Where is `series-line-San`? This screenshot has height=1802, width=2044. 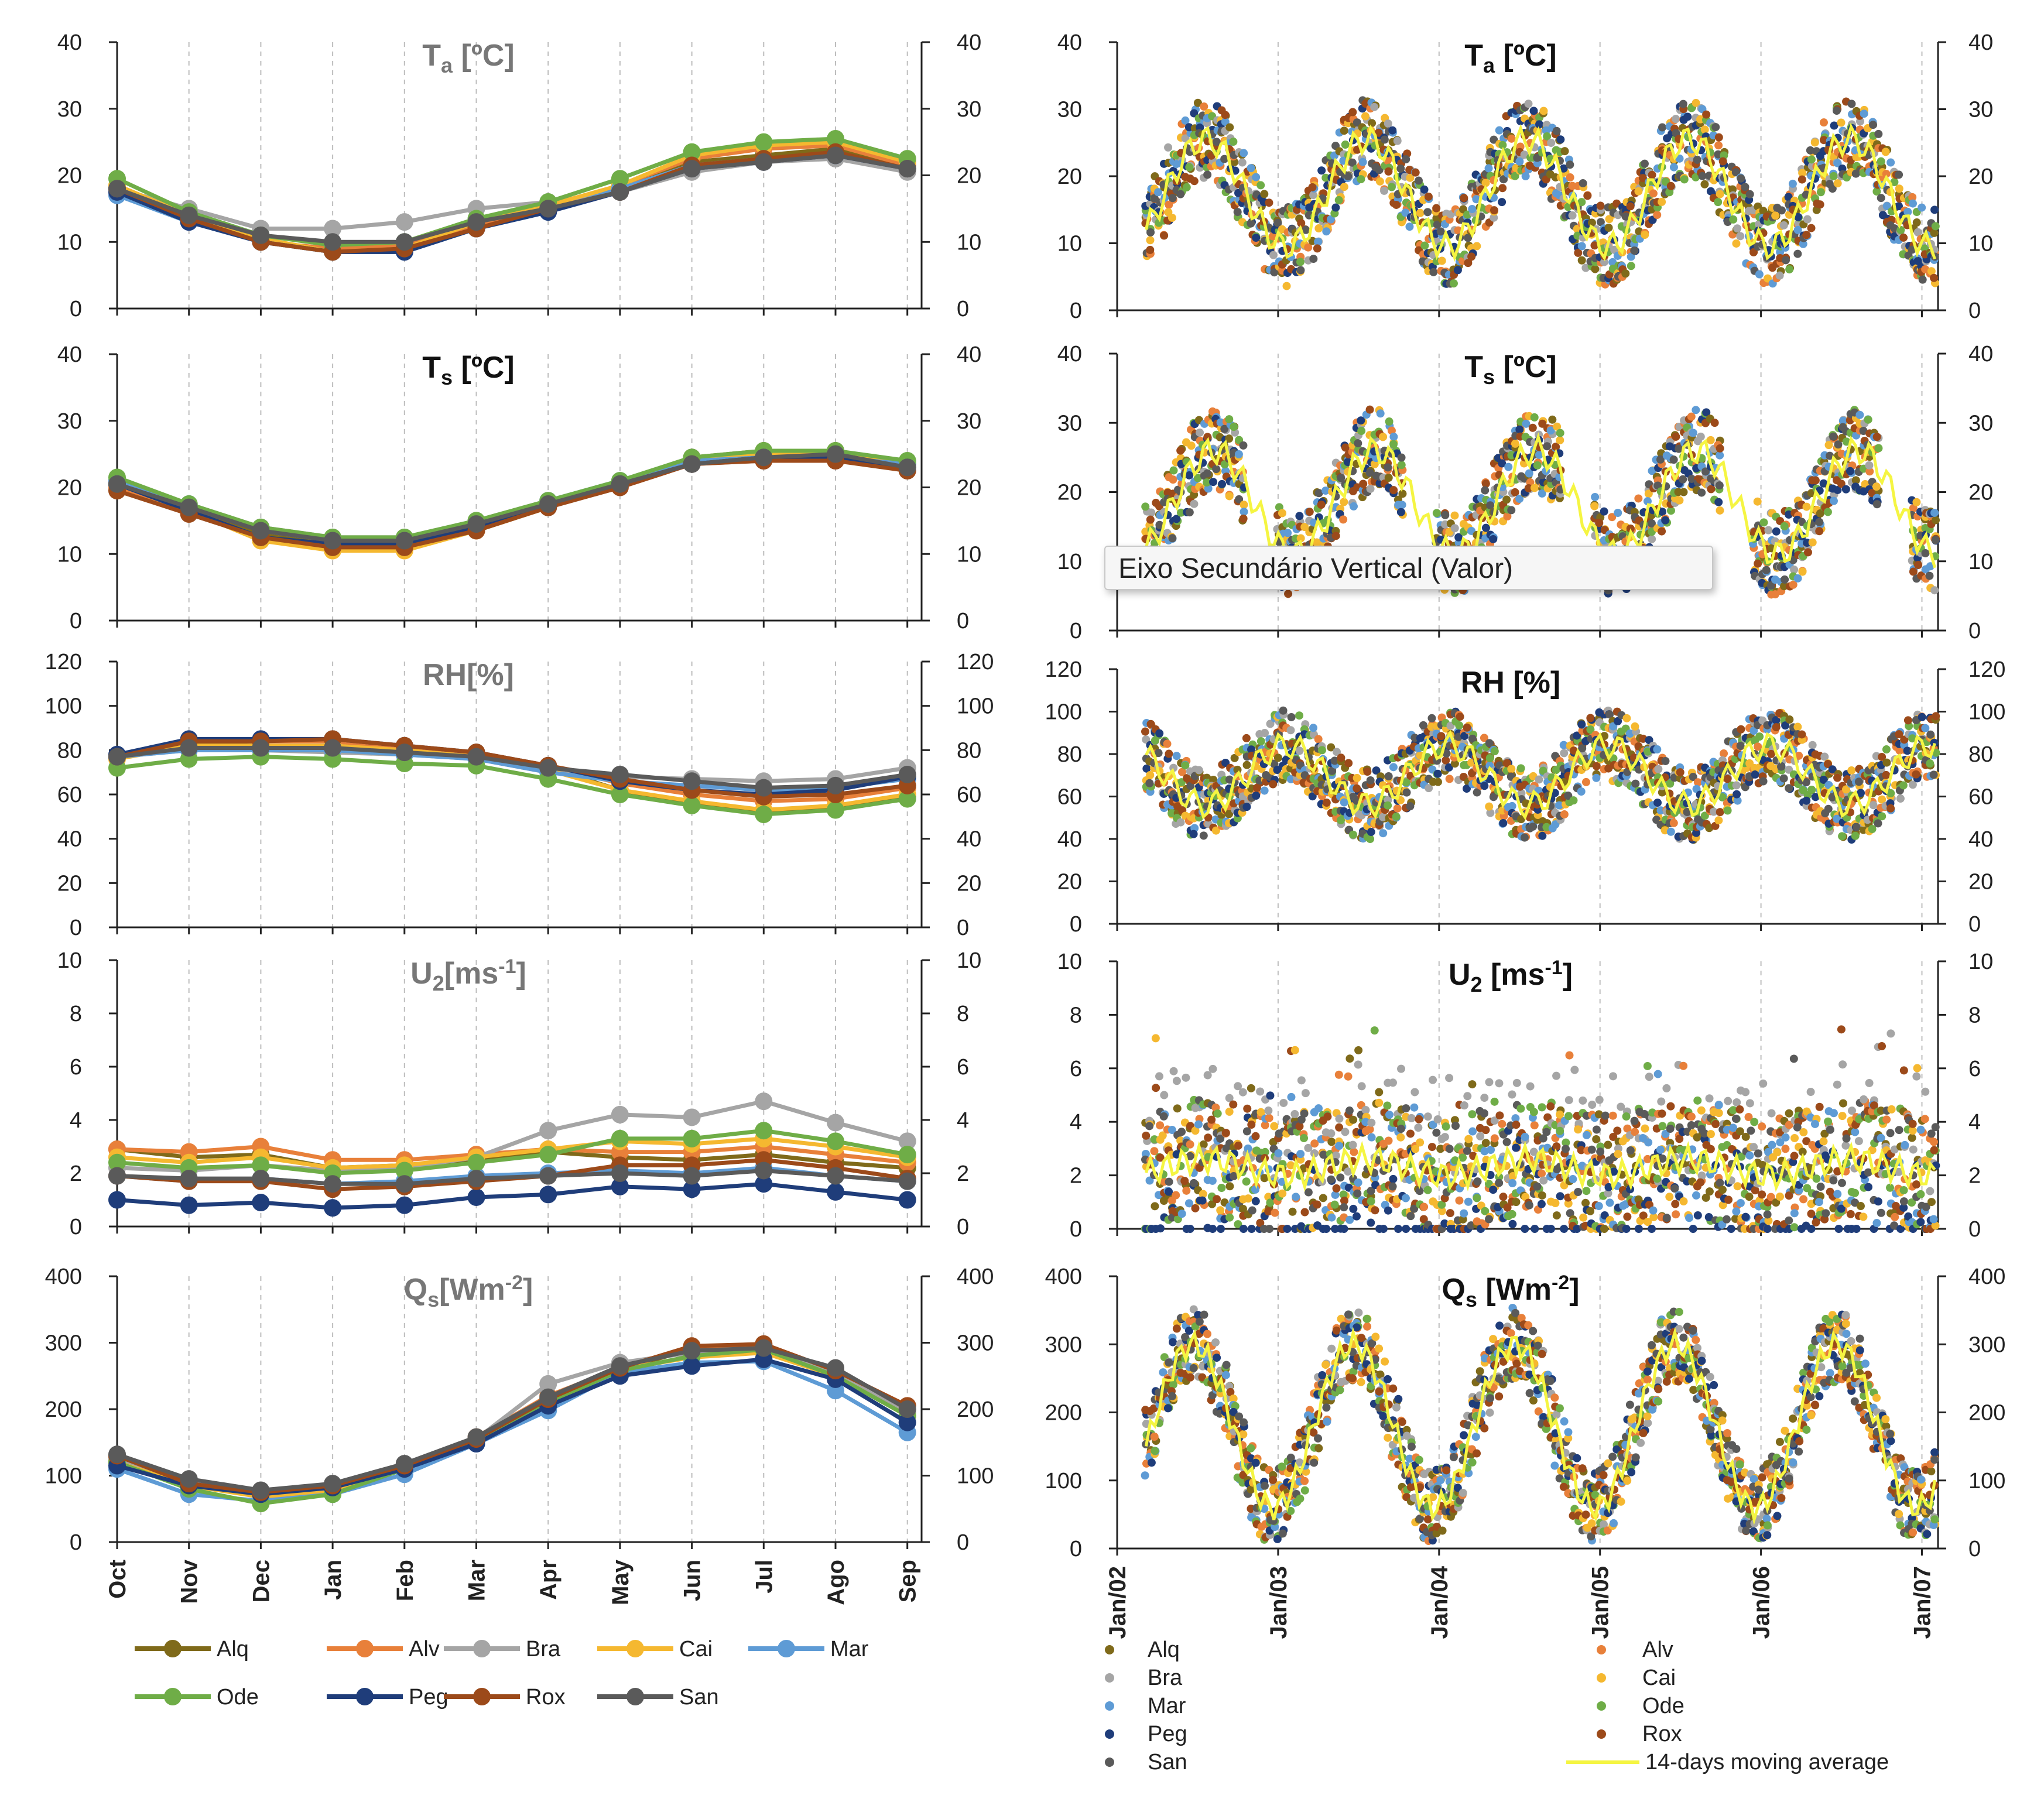
series-line-San is located at coordinates (512, 1419).